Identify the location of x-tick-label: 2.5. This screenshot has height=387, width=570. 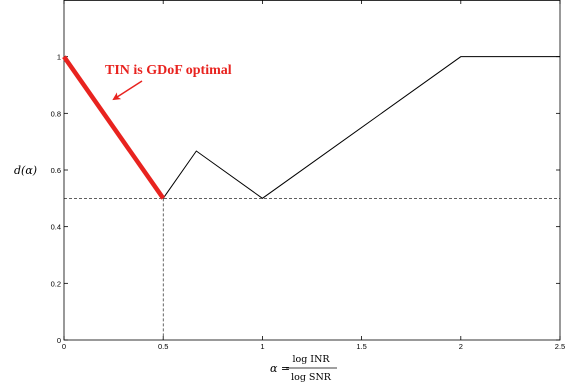
(560, 346).